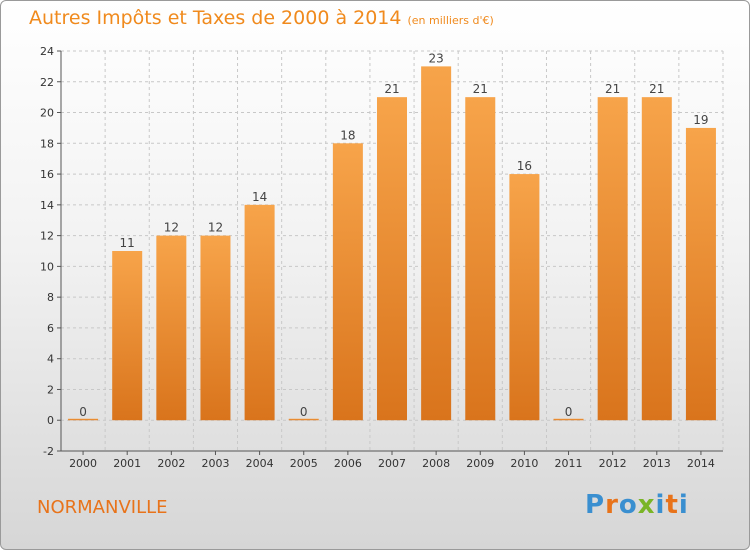 The height and width of the screenshot is (550, 750). What do you see at coordinates (524, 166) in the screenshot?
I see `data-label: 16` at bounding box center [524, 166].